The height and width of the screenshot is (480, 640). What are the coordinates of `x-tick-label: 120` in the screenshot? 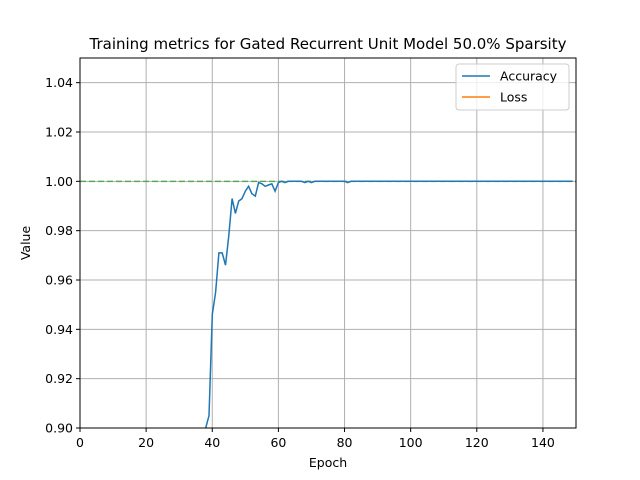 It's located at (477, 442).